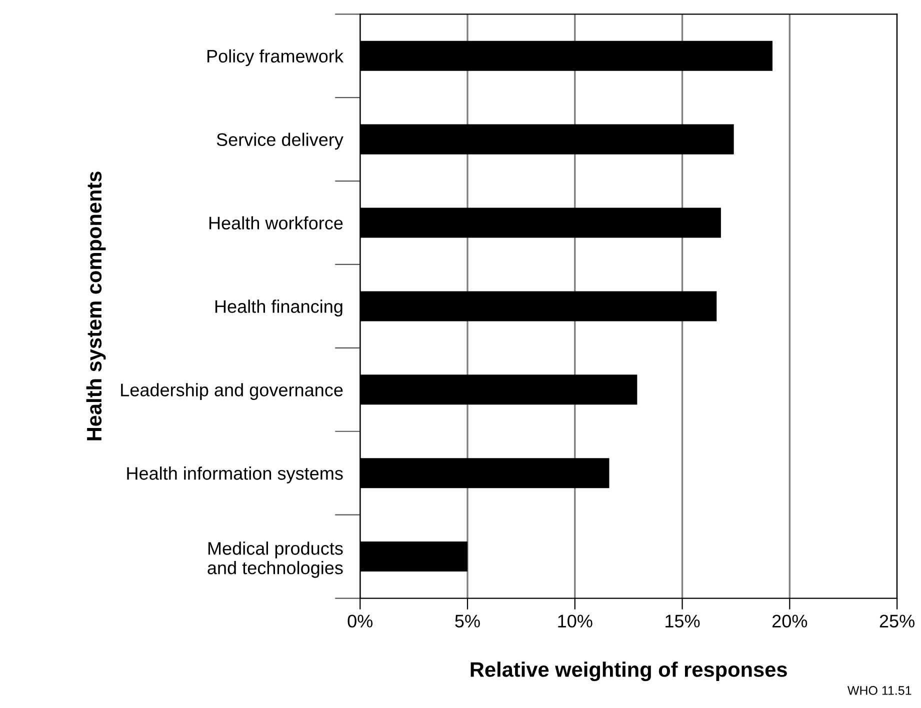 The image size is (921, 708). Describe the element at coordinates (879, 690) in the screenshot. I see `text: WHO 11.51` at that location.